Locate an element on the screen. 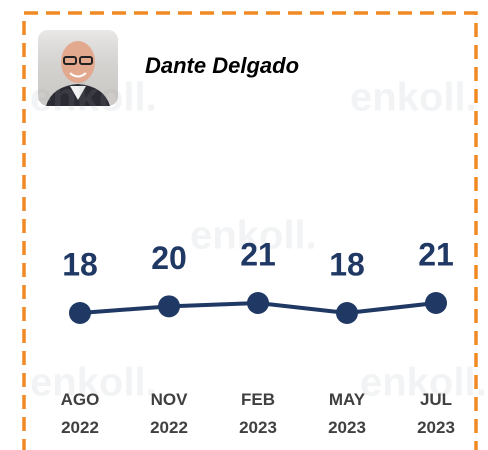 The image size is (488, 450). x-tick-label: AGO 2022 is located at coordinates (80, 413).